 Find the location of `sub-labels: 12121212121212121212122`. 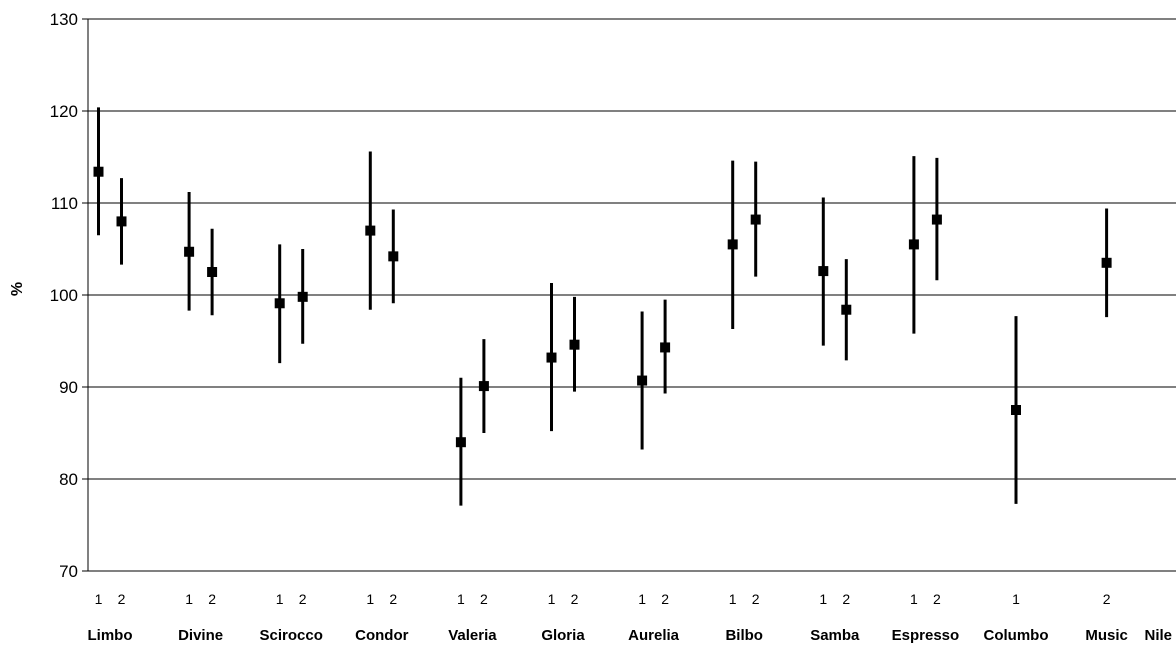

sub-labels: 12121212121212121212122 is located at coordinates (603, 599).